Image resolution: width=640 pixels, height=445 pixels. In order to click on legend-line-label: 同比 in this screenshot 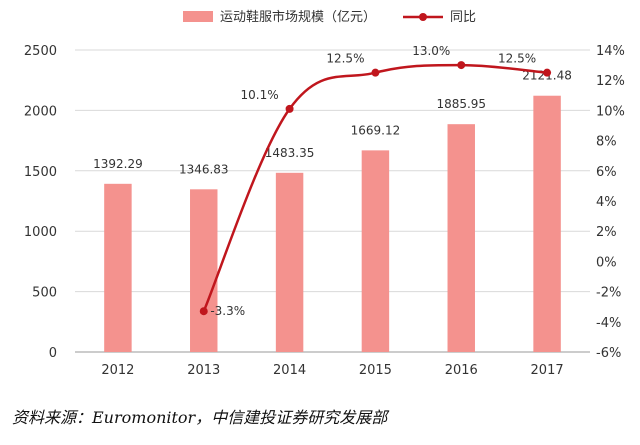, I will do `click(463, 17)`.